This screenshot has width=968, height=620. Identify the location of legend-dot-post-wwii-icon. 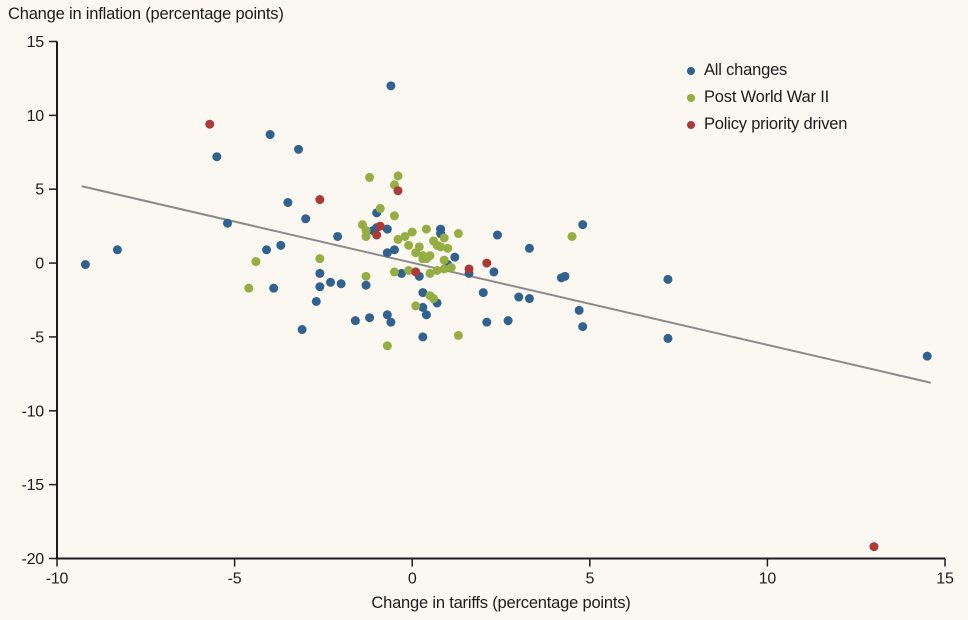
(691, 97).